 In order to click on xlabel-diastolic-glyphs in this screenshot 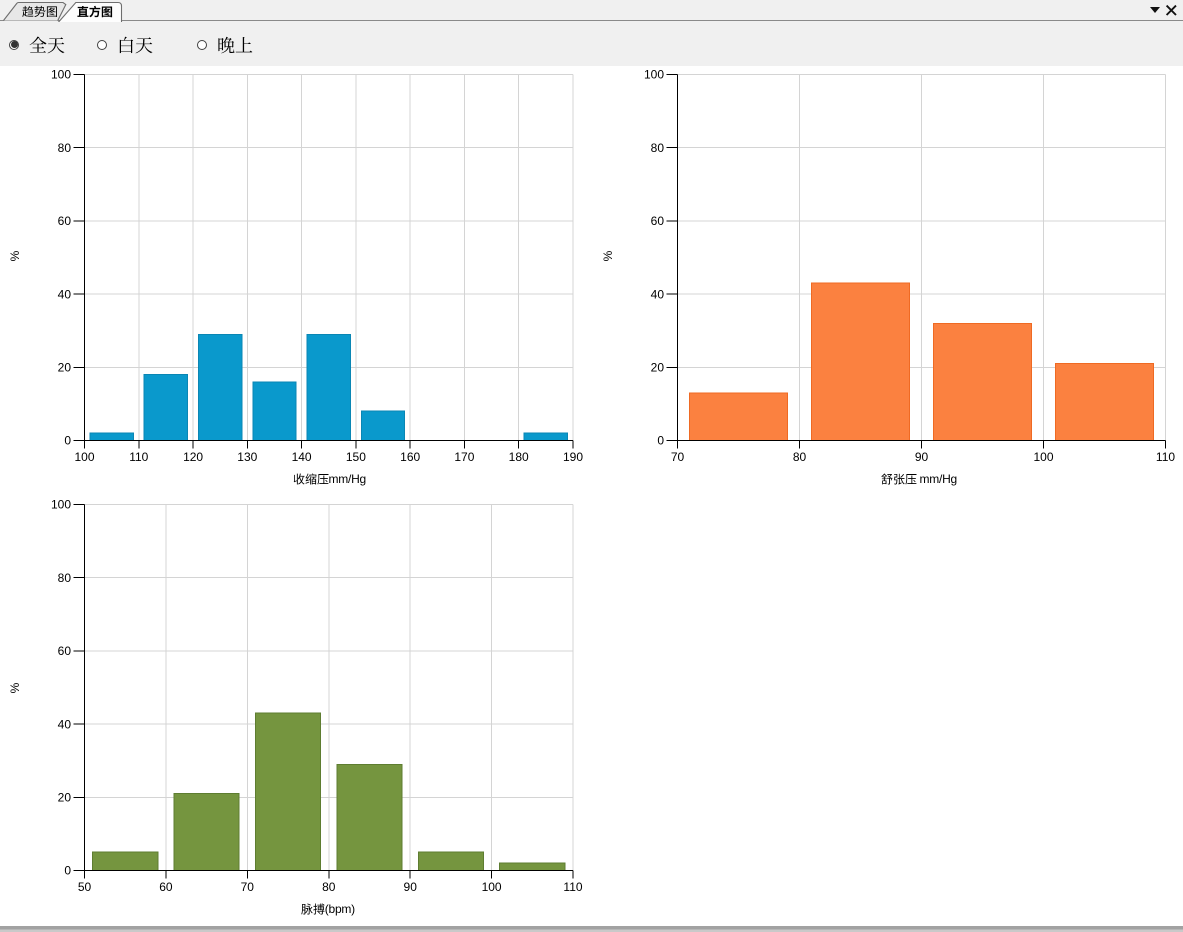, I will do `click(898, 479)`.